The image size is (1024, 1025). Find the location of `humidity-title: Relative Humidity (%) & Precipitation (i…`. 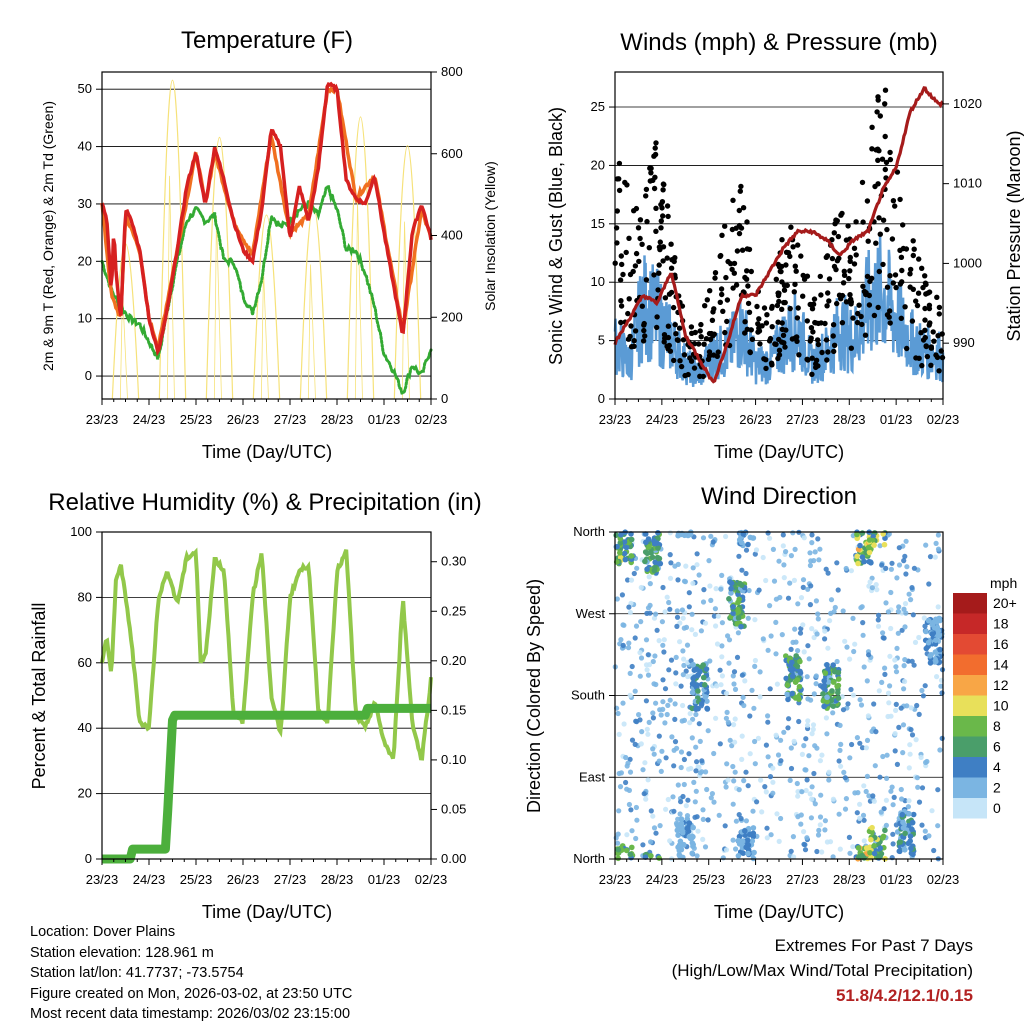

humidity-title: Relative Humidity (%) & Precipitation (i… is located at coordinates (264, 502).